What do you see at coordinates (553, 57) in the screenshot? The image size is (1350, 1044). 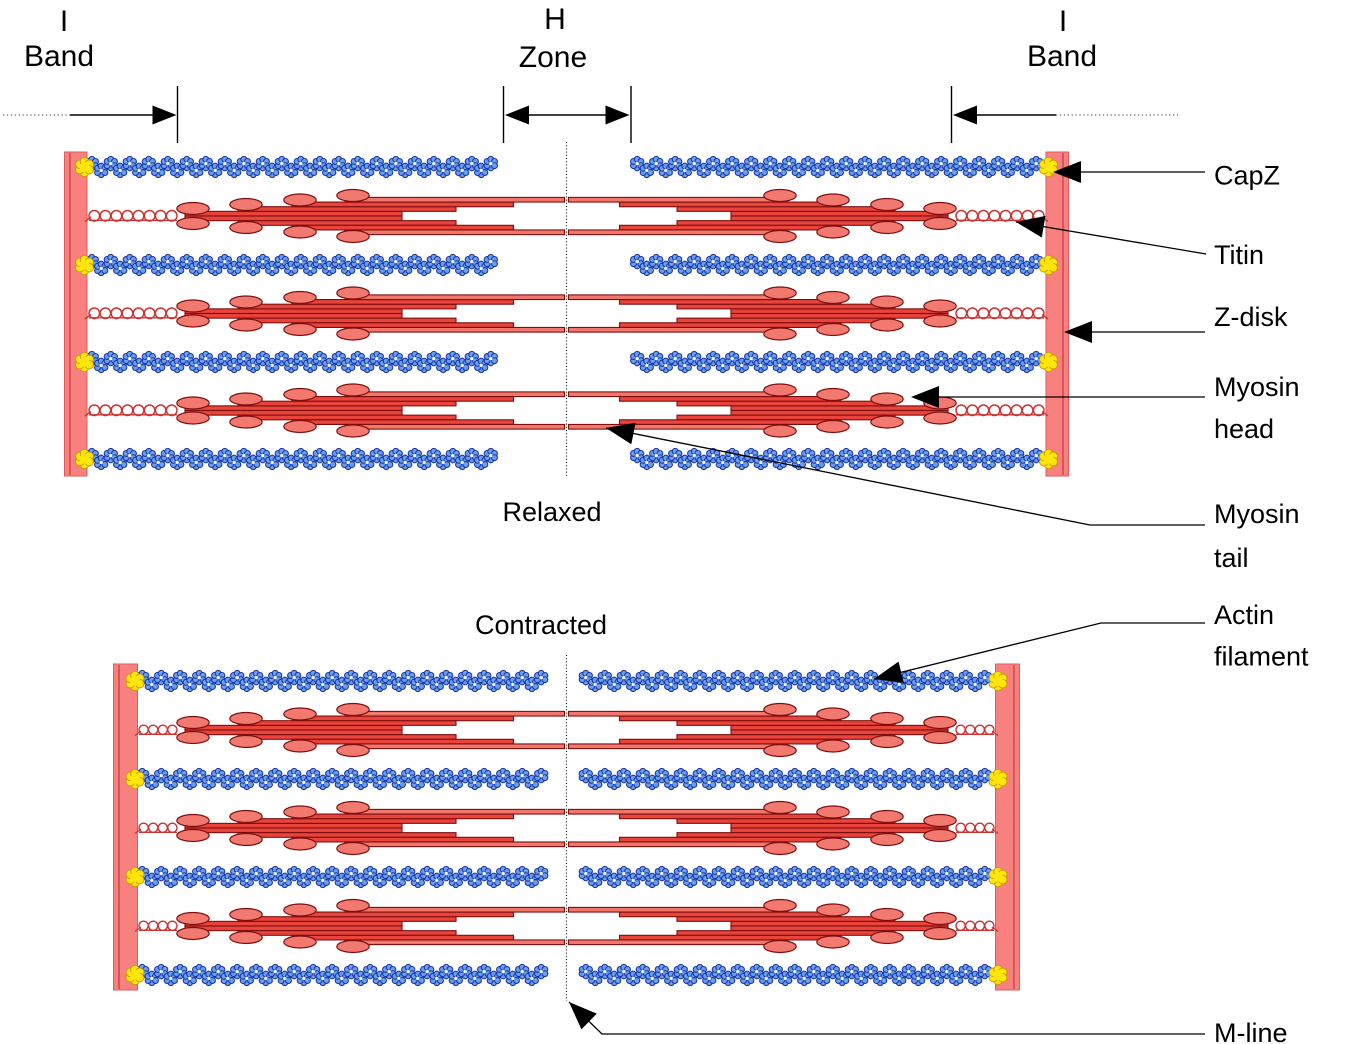 I see `svg-text: Zone` at bounding box center [553, 57].